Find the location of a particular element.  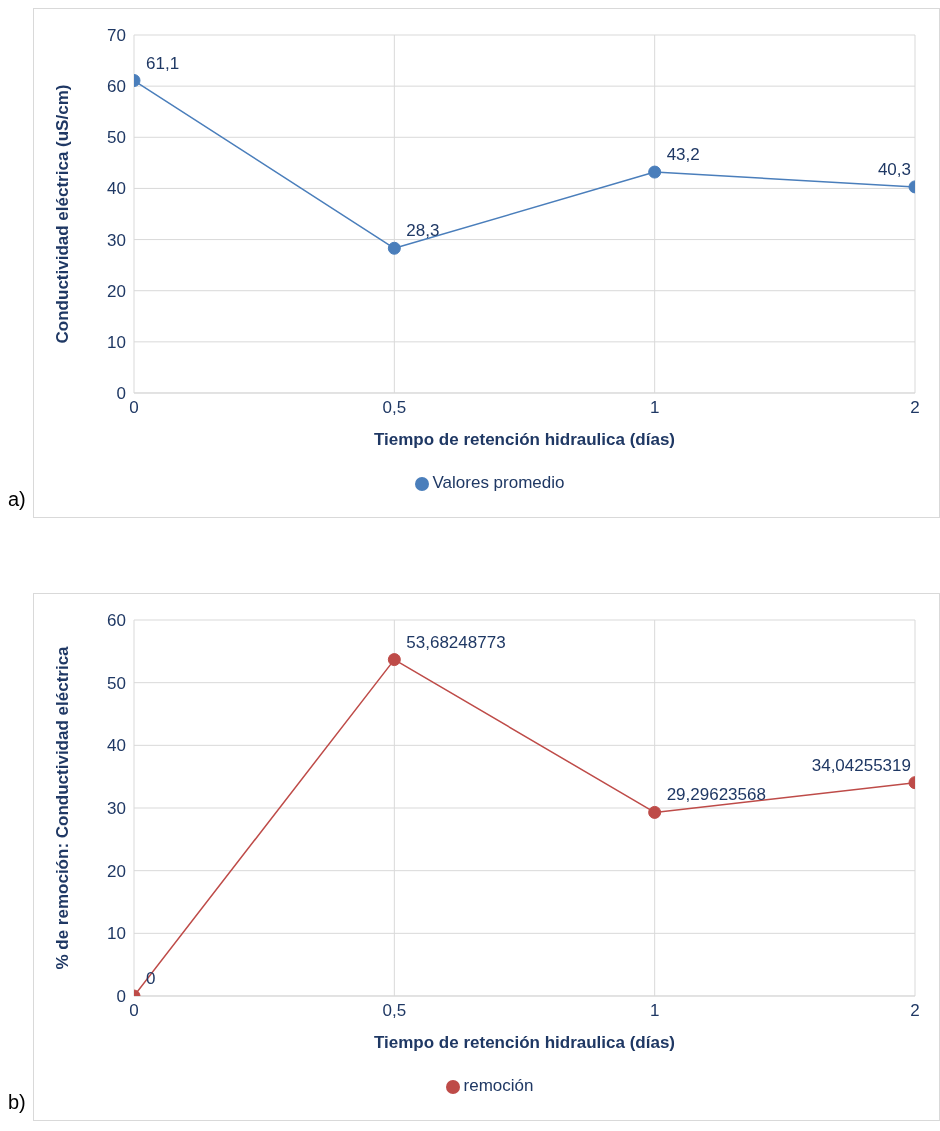

legend-label: remoción is located at coordinates (498, 1085).